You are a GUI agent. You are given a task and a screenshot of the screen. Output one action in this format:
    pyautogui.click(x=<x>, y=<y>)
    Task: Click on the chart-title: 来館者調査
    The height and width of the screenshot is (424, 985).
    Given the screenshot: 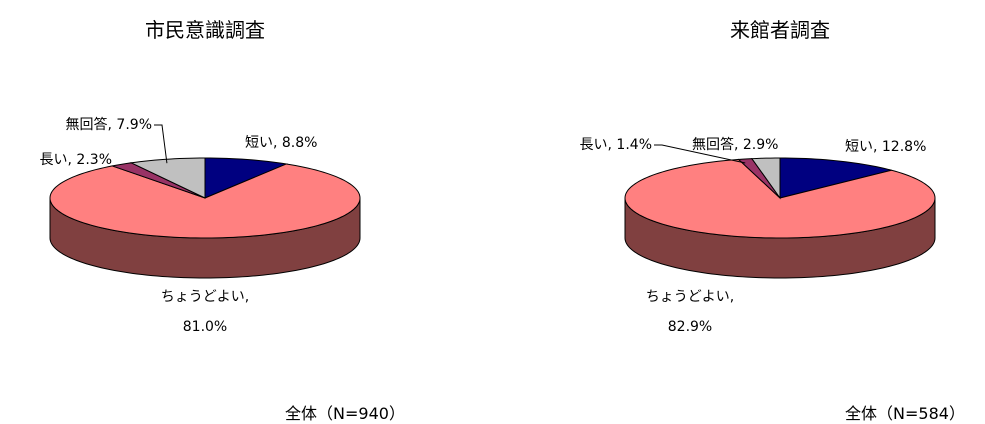 What is the action you would take?
    pyautogui.click(x=780, y=30)
    